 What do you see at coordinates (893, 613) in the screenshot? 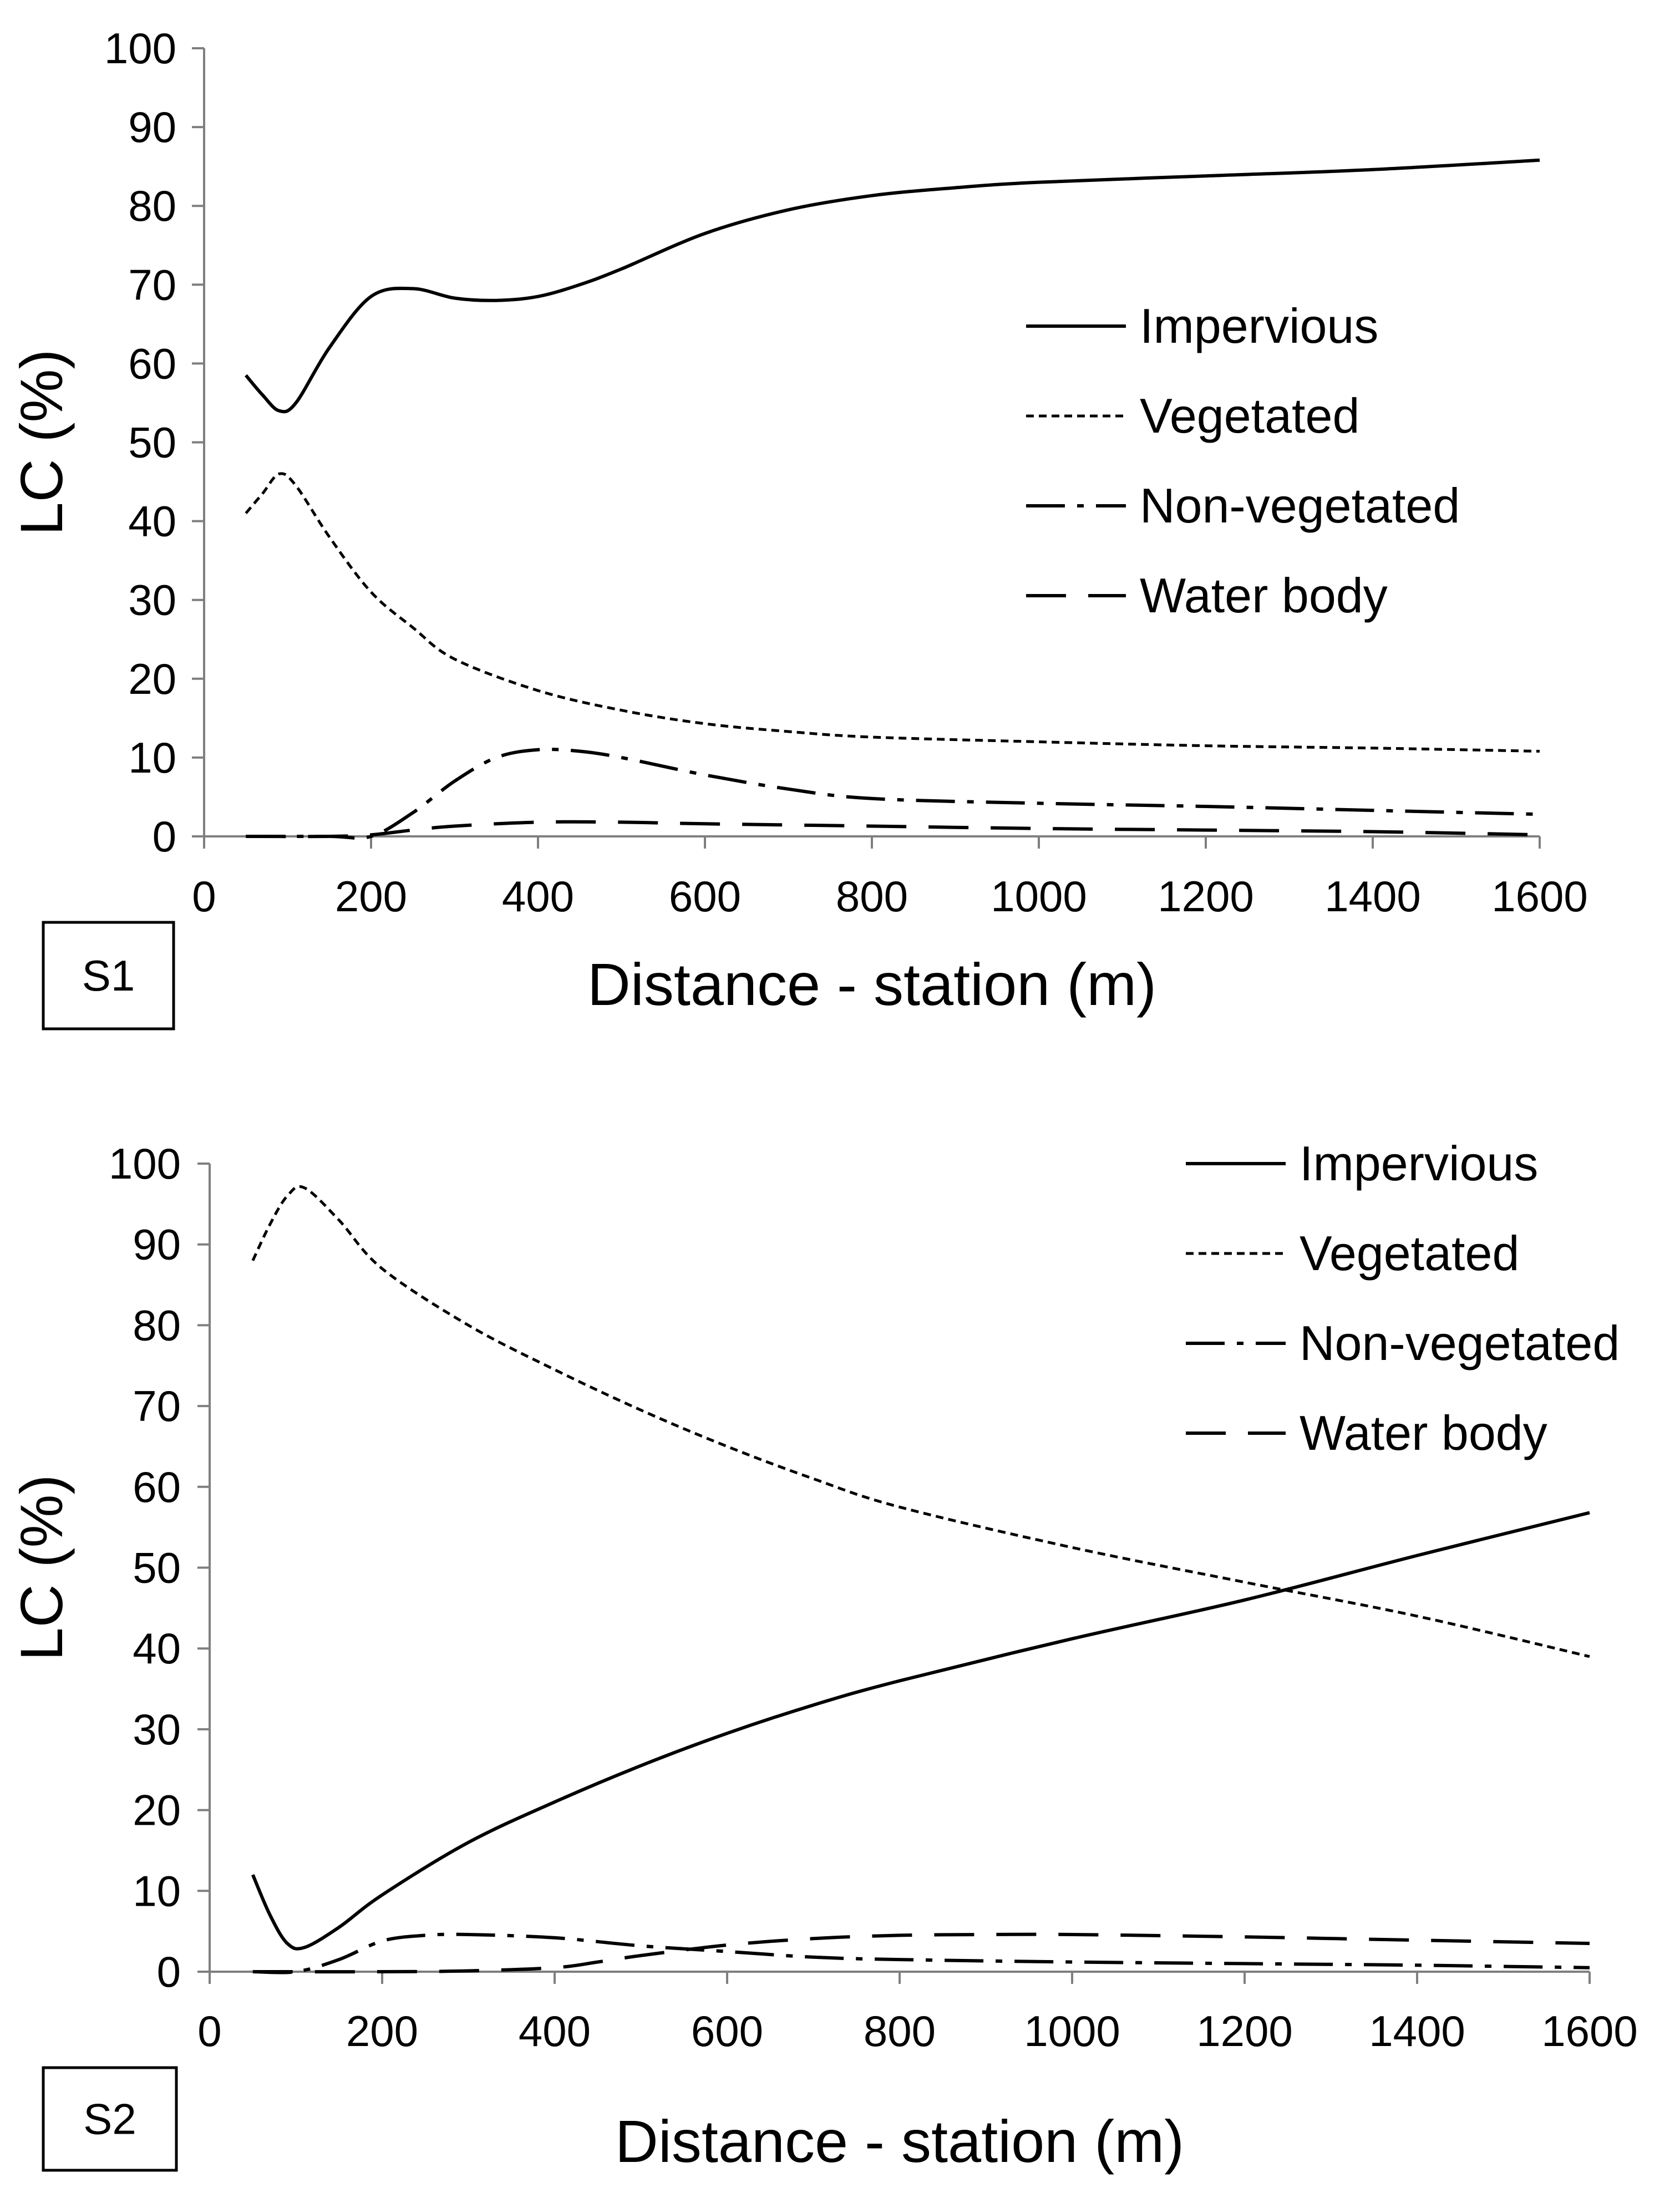
I see `series-line-vegetated` at bounding box center [893, 613].